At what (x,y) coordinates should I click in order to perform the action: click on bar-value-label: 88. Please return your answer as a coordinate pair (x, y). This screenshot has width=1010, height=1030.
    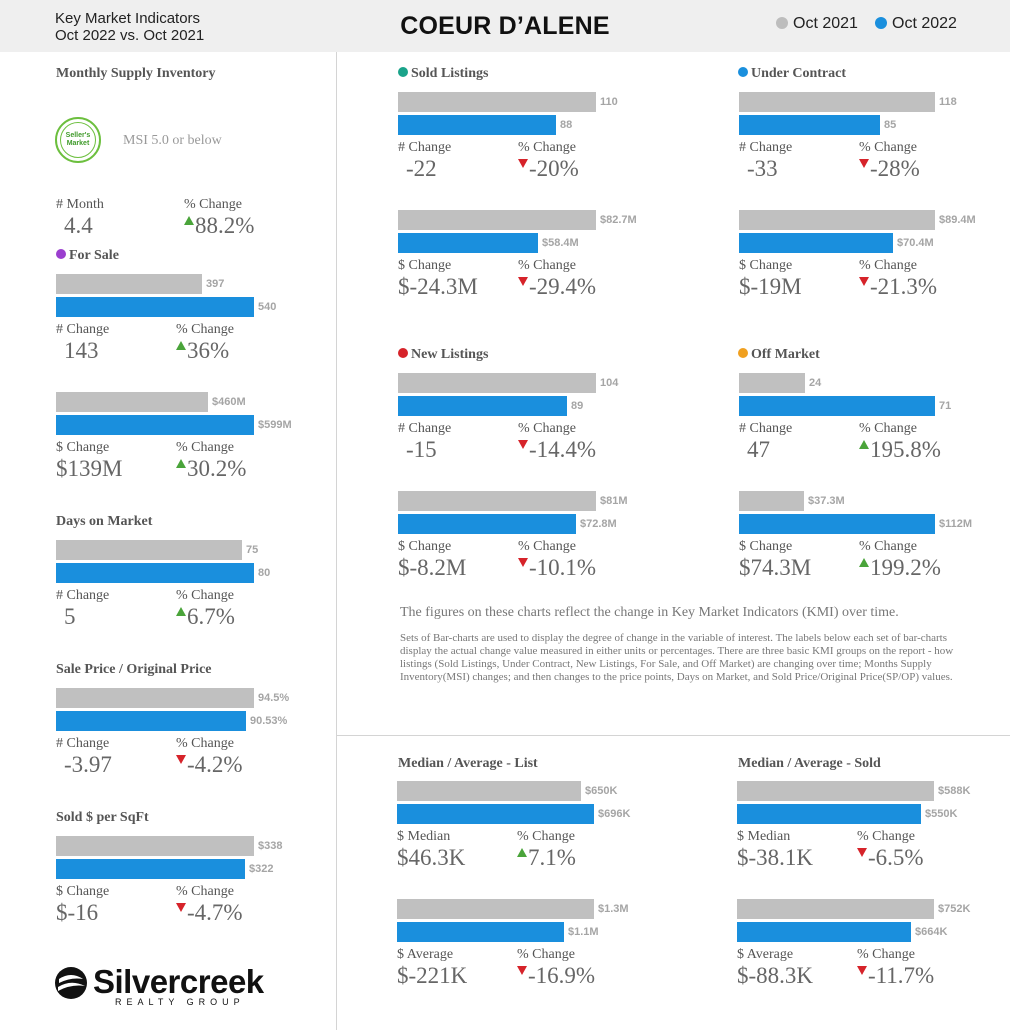
    Looking at the image, I should click on (566, 125).